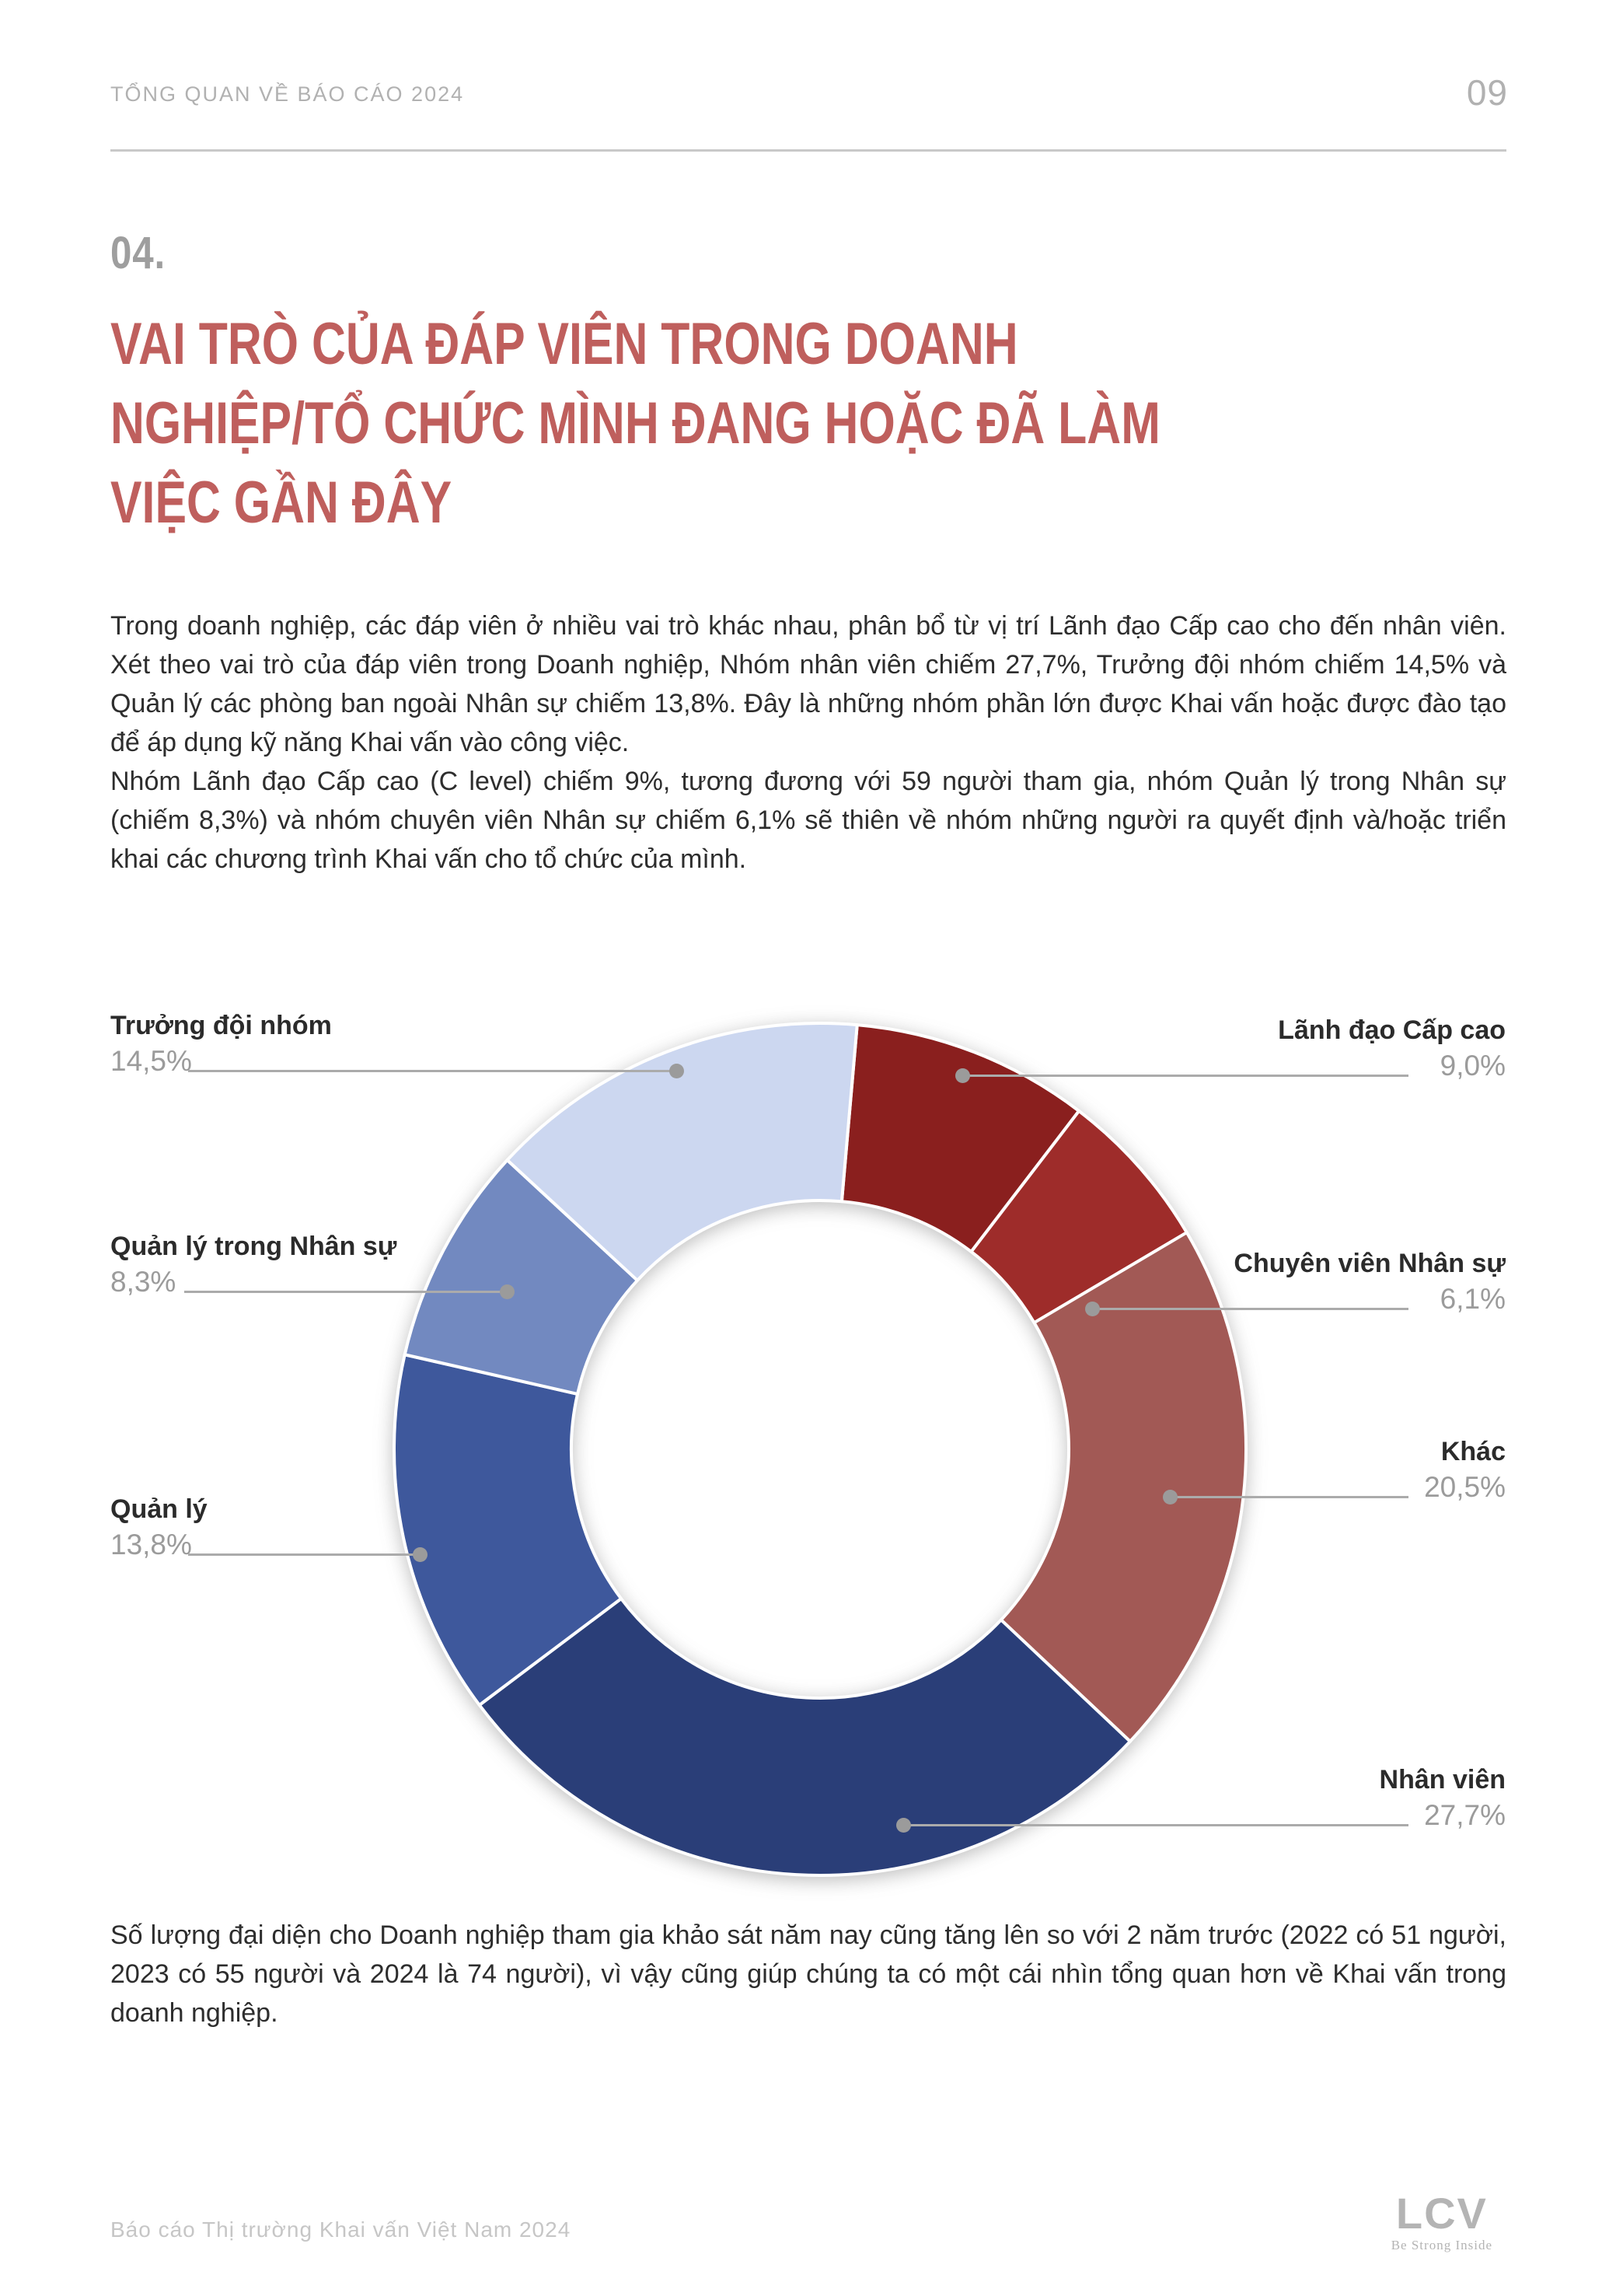 The width and height of the screenshot is (1616, 2296). Describe the element at coordinates (635, 423) in the screenshot. I see `page-title-line-2: NGHIỆP/TỔ CHỨC MÌNH ĐANG HOẶC ĐÃ LÀM` at that location.